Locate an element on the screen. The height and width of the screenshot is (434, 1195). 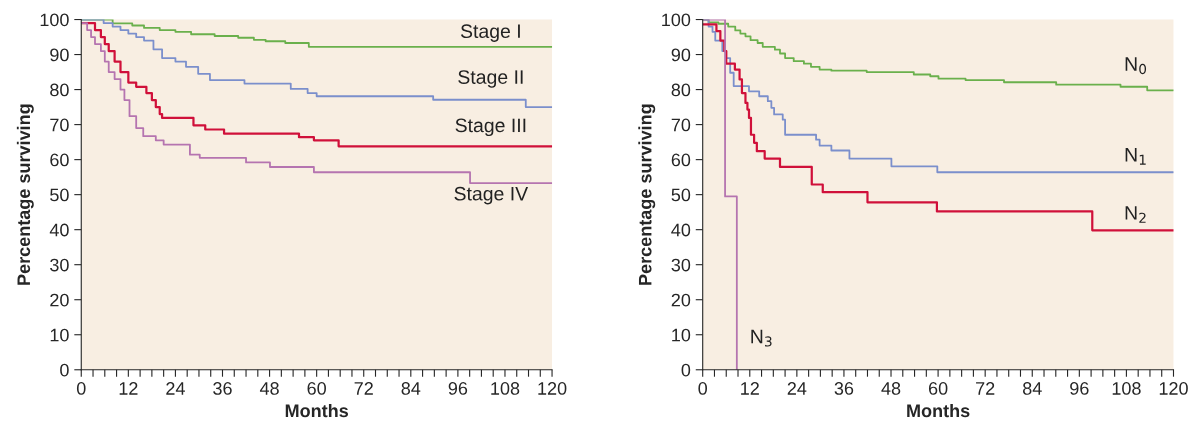
series-label: N$_{1}$ is located at coordinates (1135, 156).